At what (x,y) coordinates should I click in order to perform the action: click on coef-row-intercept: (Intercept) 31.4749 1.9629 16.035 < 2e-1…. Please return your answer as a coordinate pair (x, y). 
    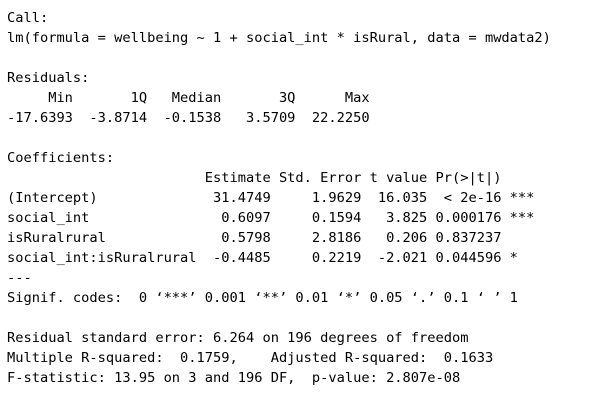
    Looking at the image, I should click on (271, 198).